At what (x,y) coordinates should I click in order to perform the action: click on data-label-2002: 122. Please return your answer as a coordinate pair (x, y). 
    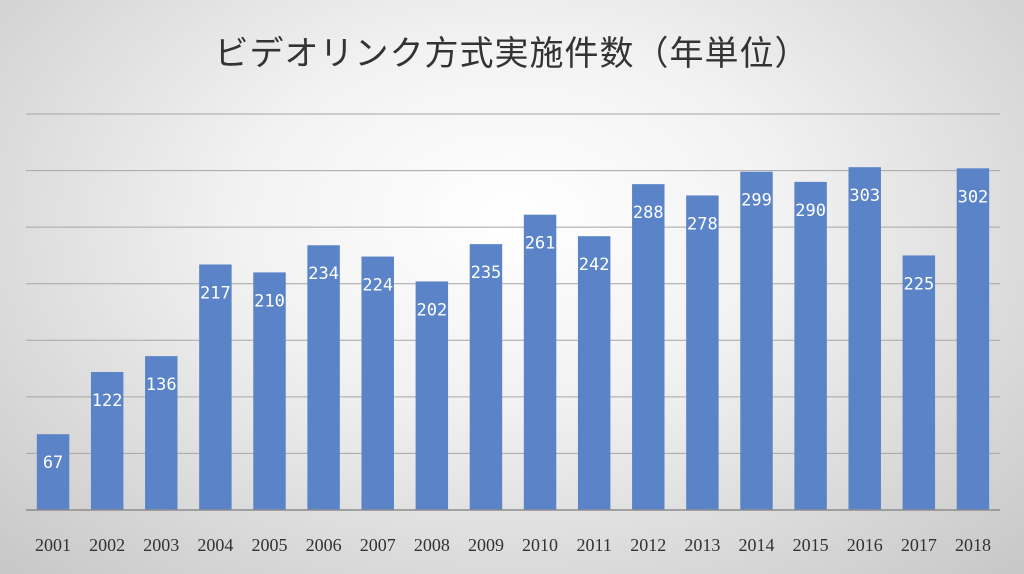
    Looking at the image, I should click on (107, 401).